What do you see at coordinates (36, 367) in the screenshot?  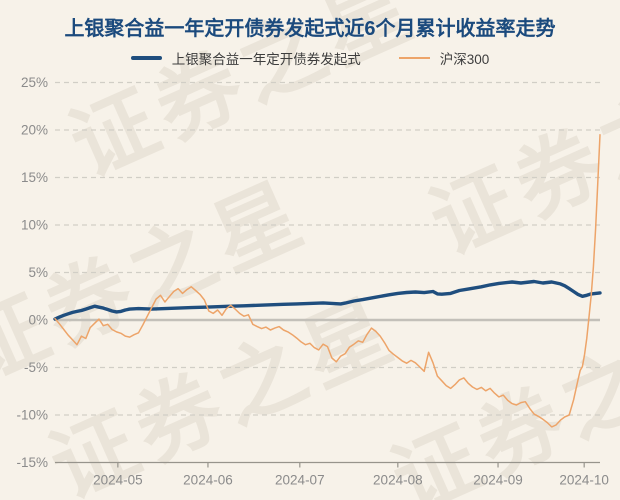 I see `y-tick-label: -5%` at bounding box center [36, 367].